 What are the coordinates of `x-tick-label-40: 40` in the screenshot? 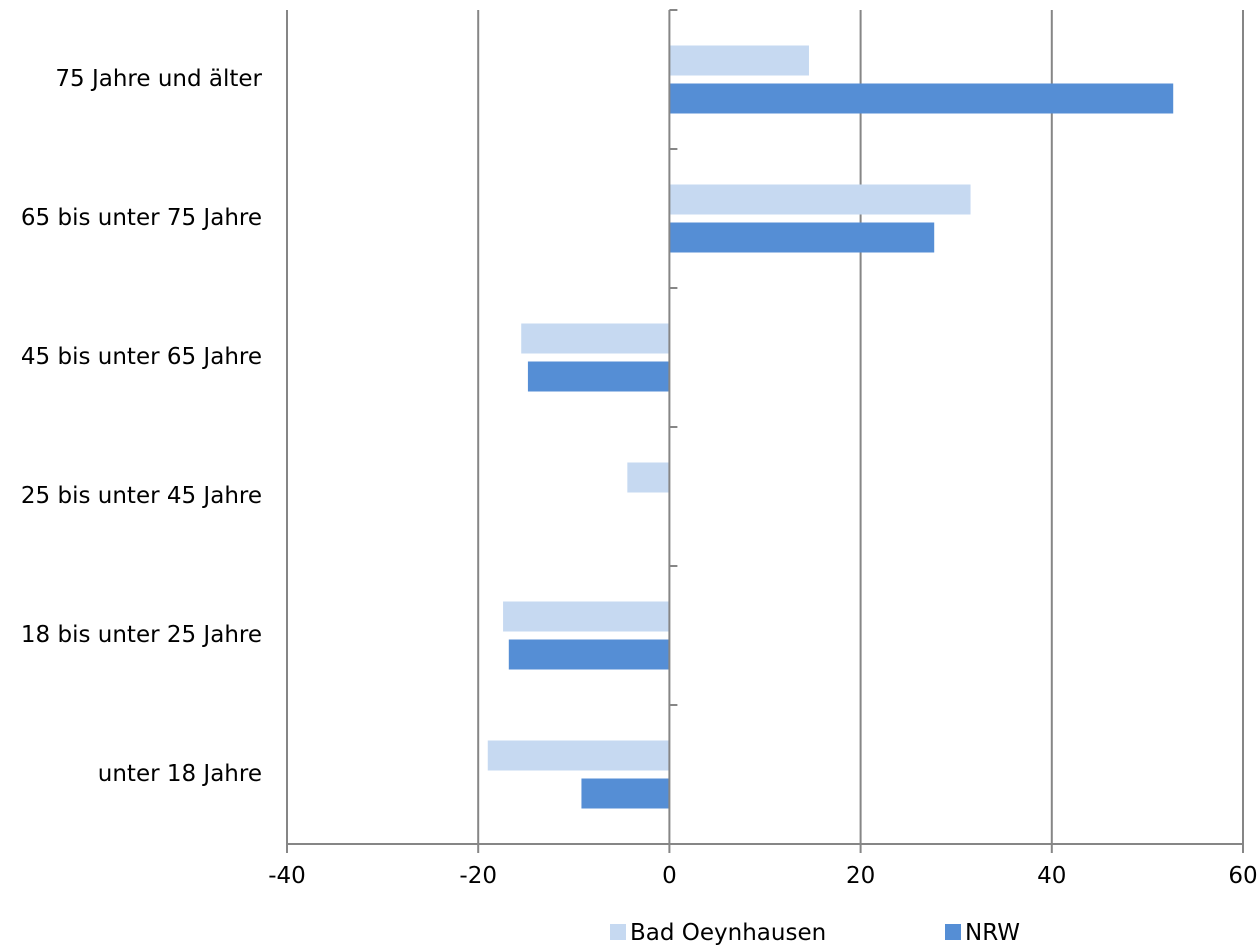 It's located at (1051, 876).